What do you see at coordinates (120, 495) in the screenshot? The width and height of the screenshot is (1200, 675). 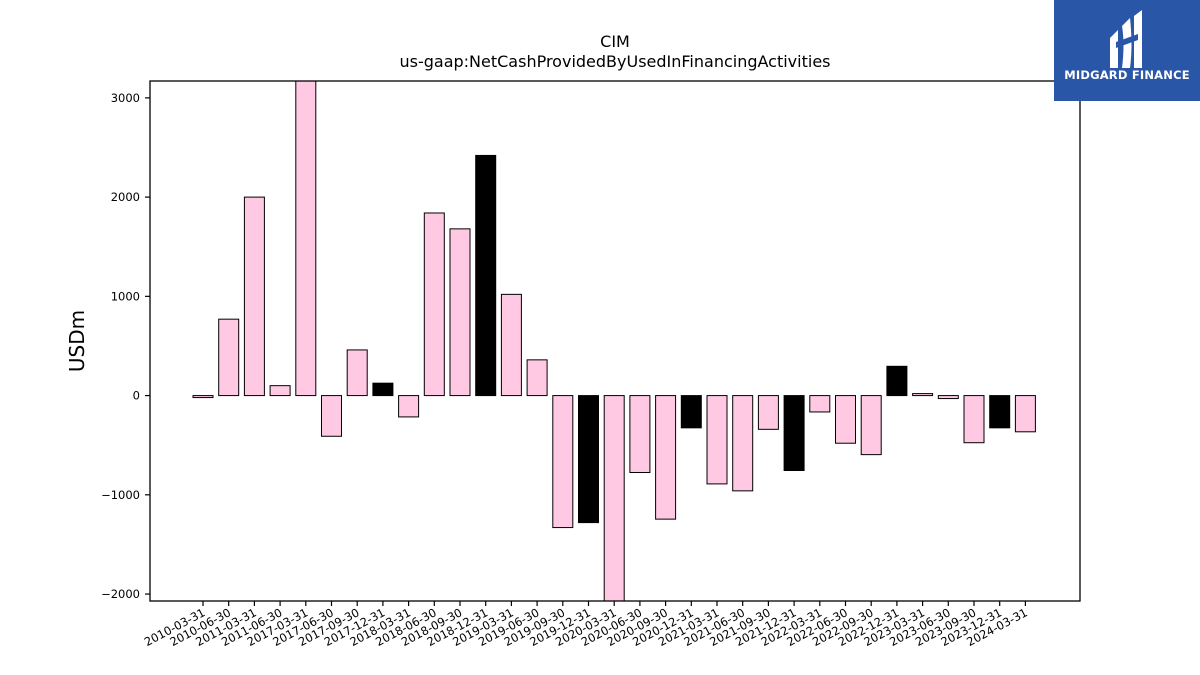 I see `y-tick-label: −1000` at bounding box center [120, 495].